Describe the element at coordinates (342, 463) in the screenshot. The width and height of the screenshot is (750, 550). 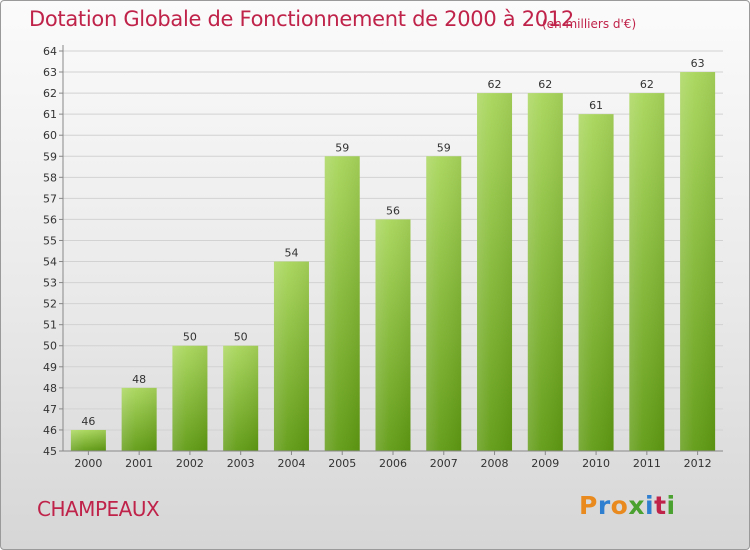
I see `x-tick-label: 2005` at that location.